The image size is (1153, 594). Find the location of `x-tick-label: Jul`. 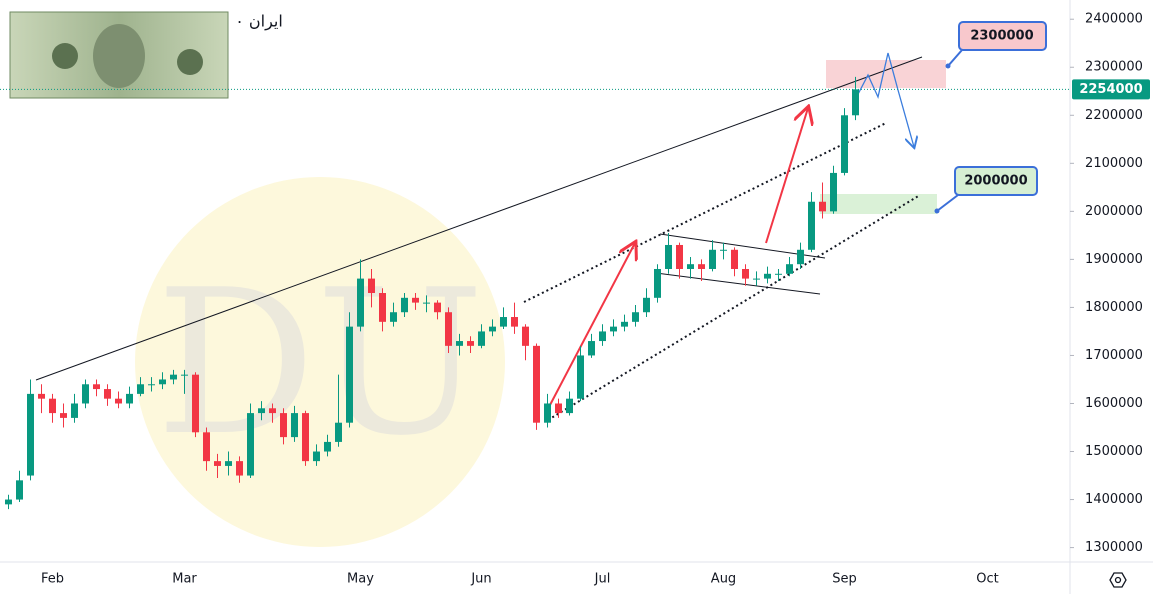

x-tick-label: Jul is located at coordinates (602, 579).